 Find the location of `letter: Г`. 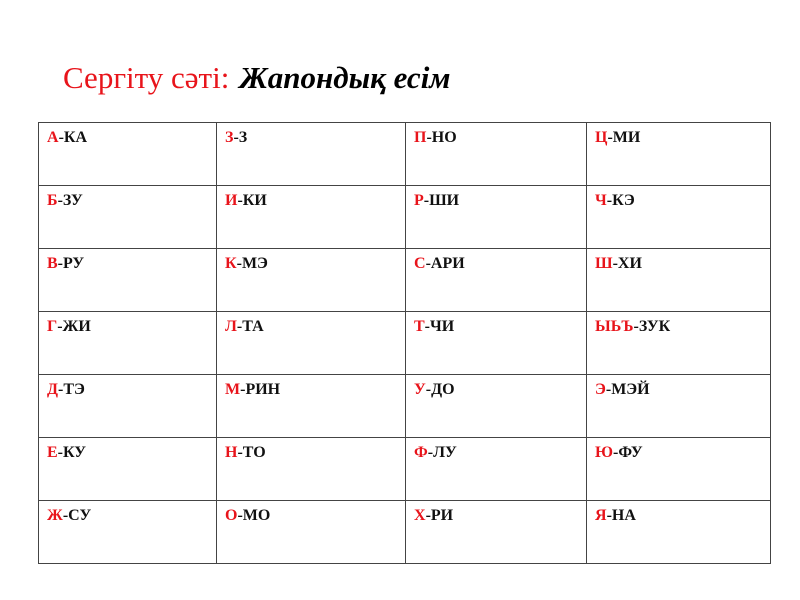

letter: Г is located at coordinates (52, 326).